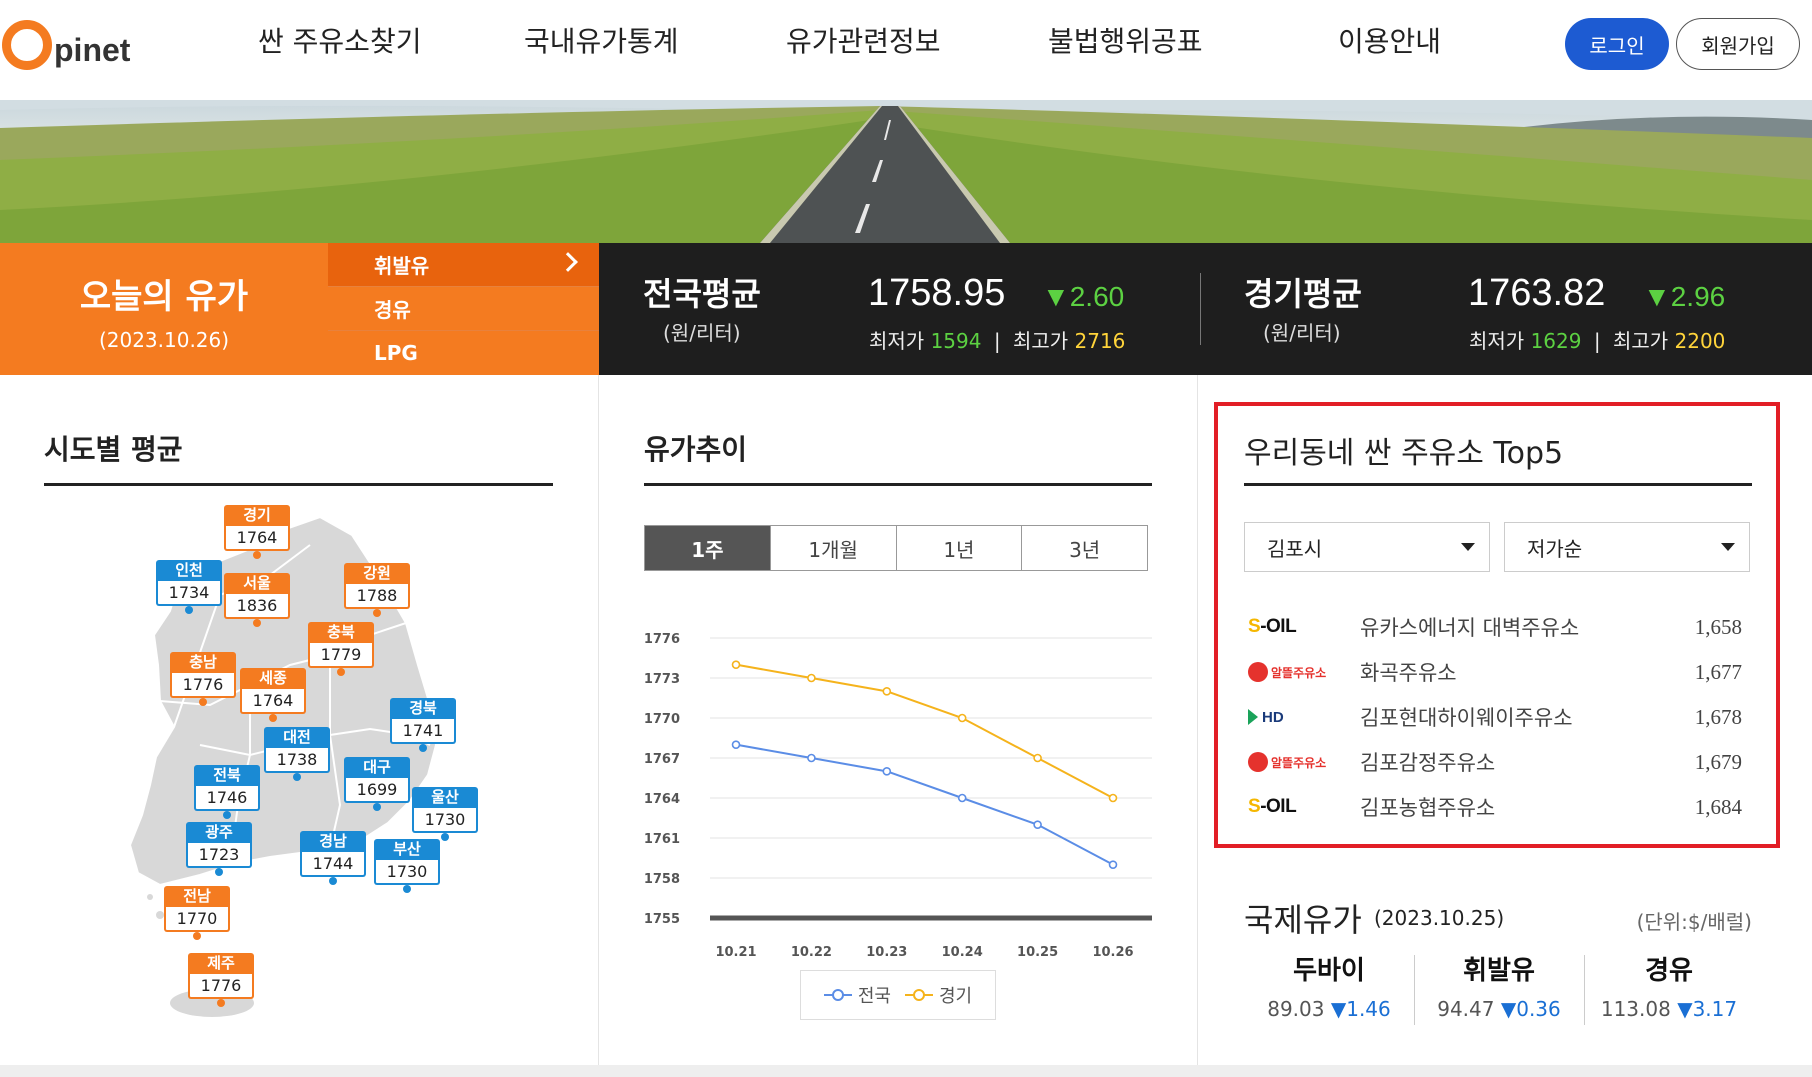  I want to click on intl-value-row: 89.03 ▼1.46, so click(1329, 1009).